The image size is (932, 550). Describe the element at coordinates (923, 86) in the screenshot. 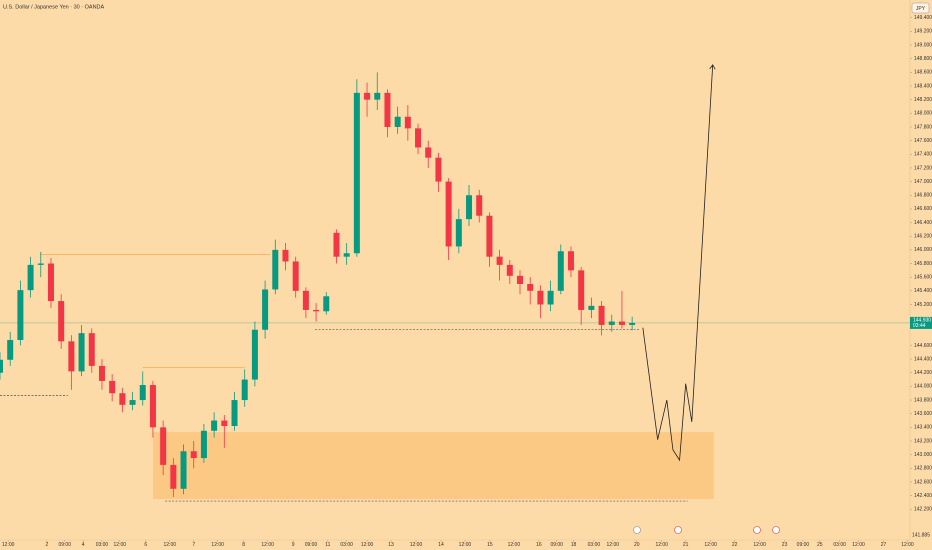

I see `y-tick-label: 148.400` at that location.